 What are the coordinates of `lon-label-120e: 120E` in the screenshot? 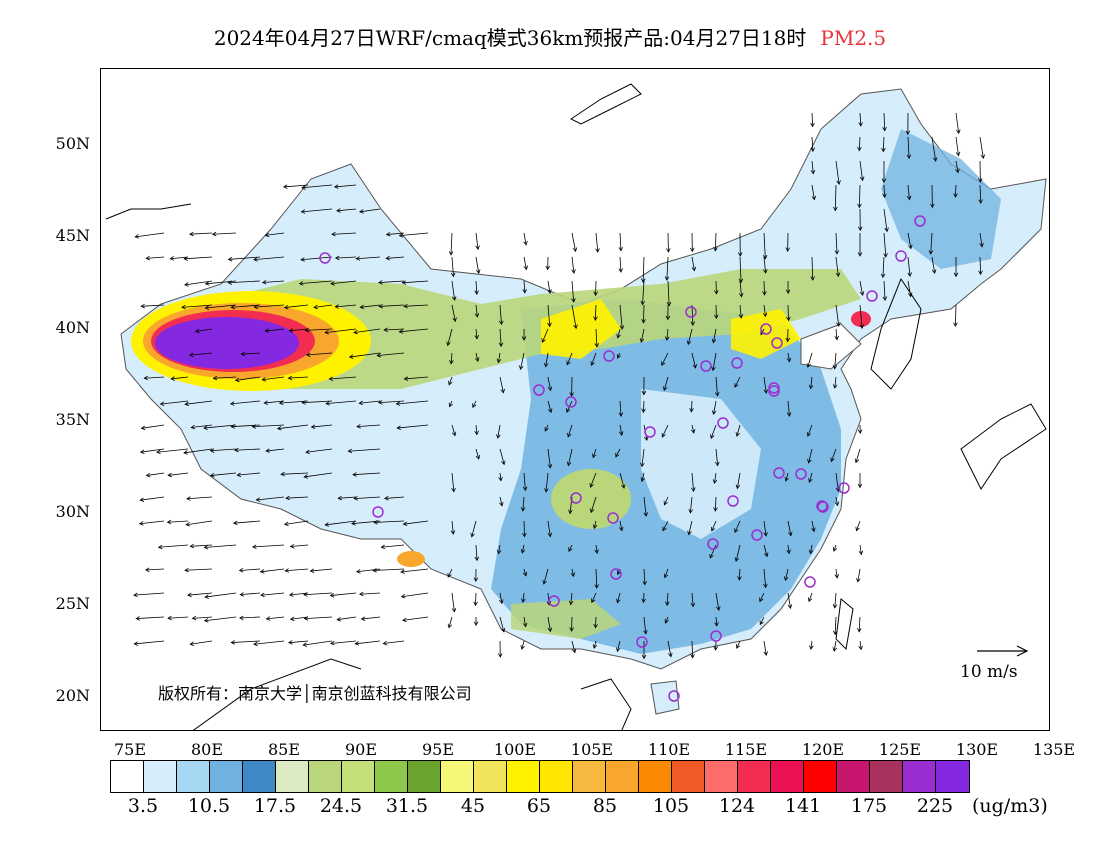 It's located at (823, 749).